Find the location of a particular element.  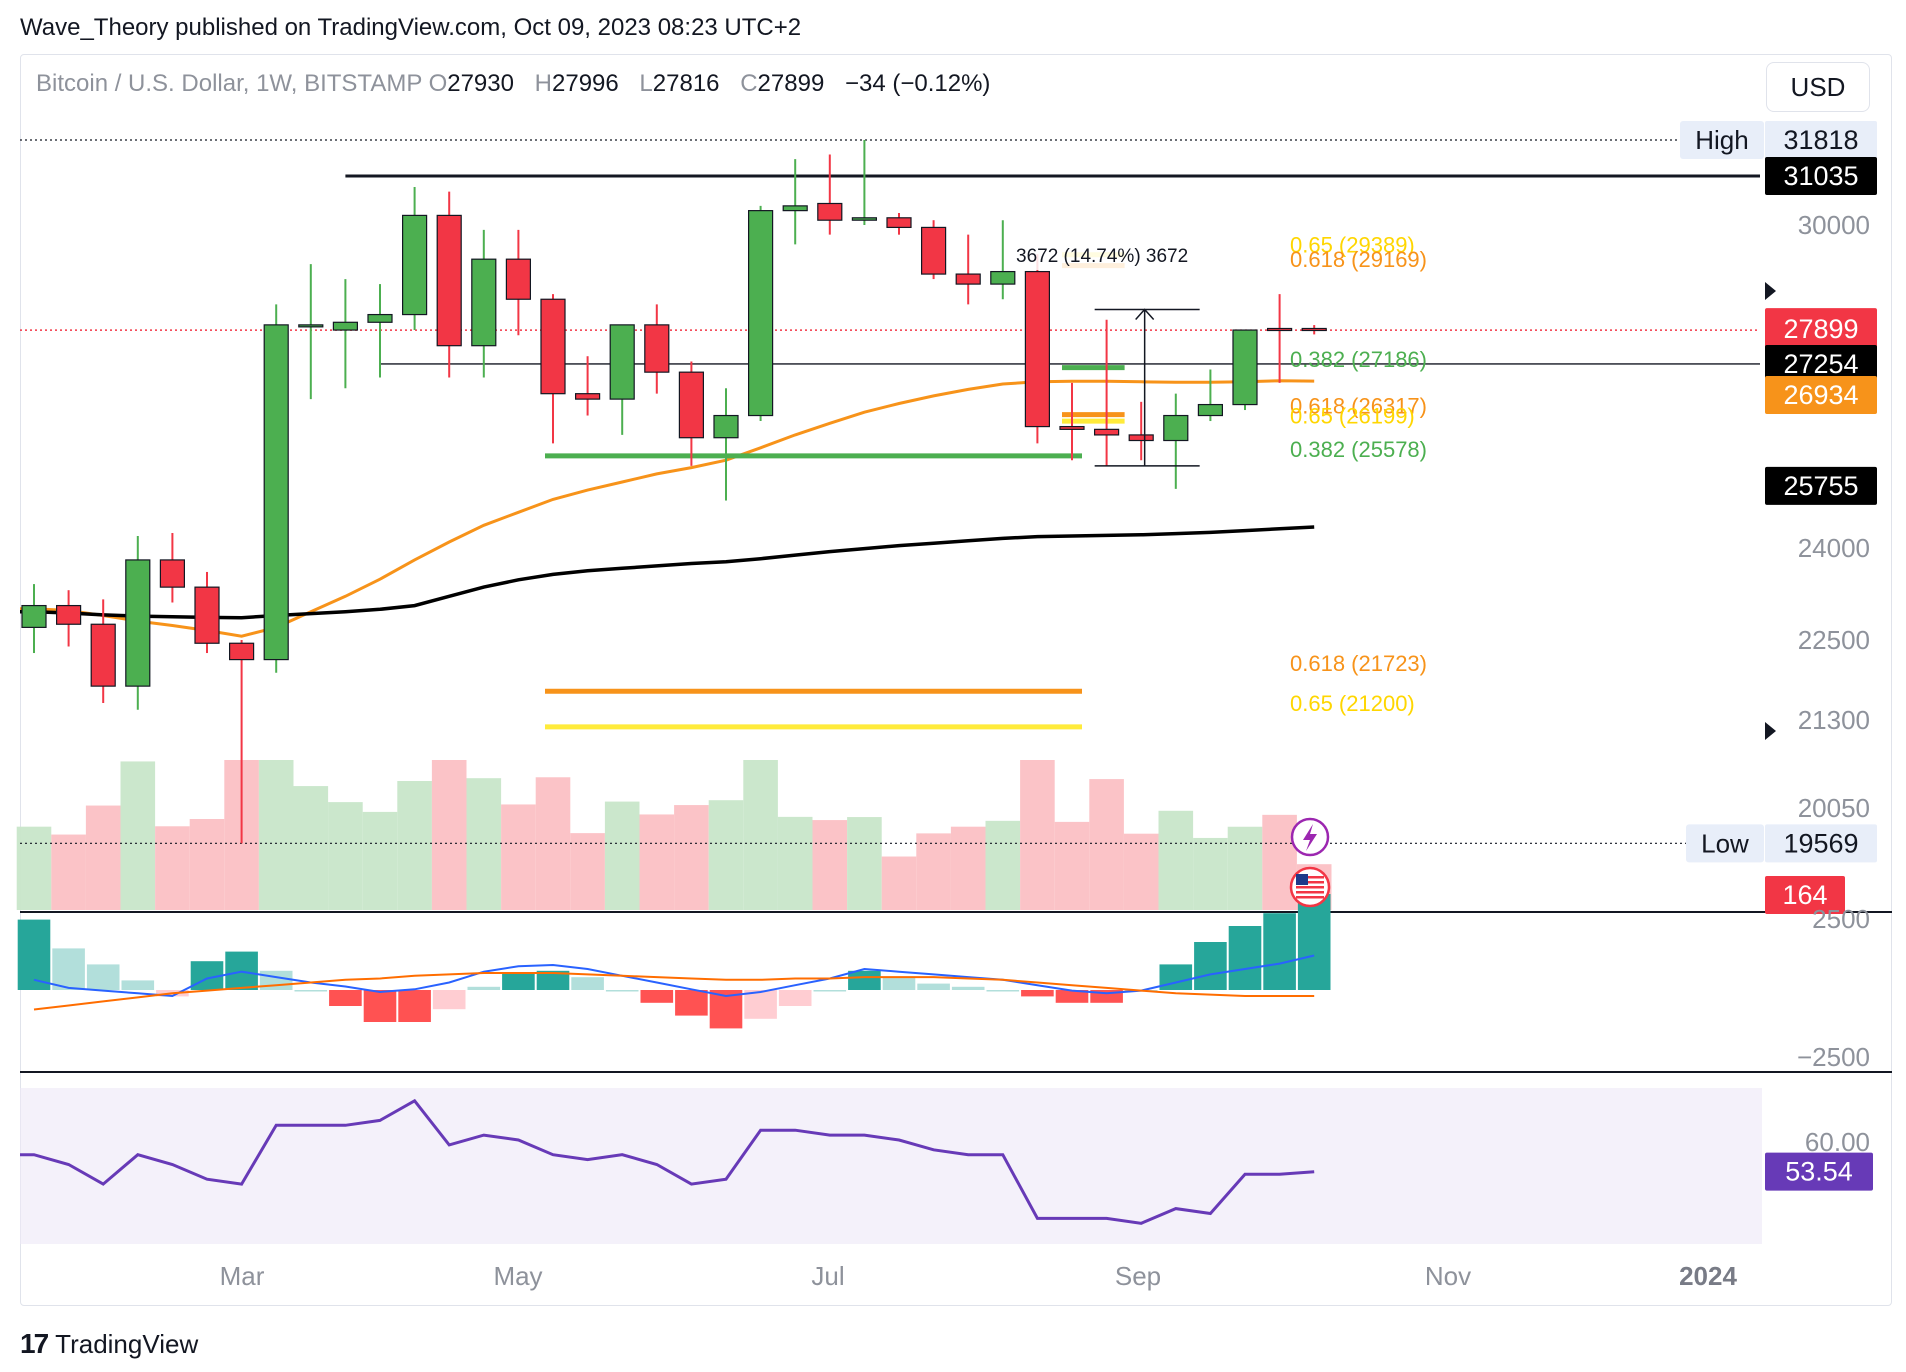

change-value: −34 (−0.12%) is located at coordinates (917, 83).